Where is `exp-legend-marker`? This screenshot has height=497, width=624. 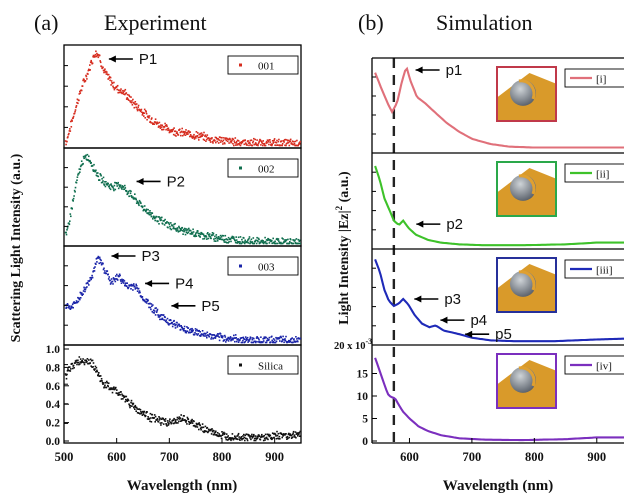 exp-legend-marker is located at coordinates (240, 65).